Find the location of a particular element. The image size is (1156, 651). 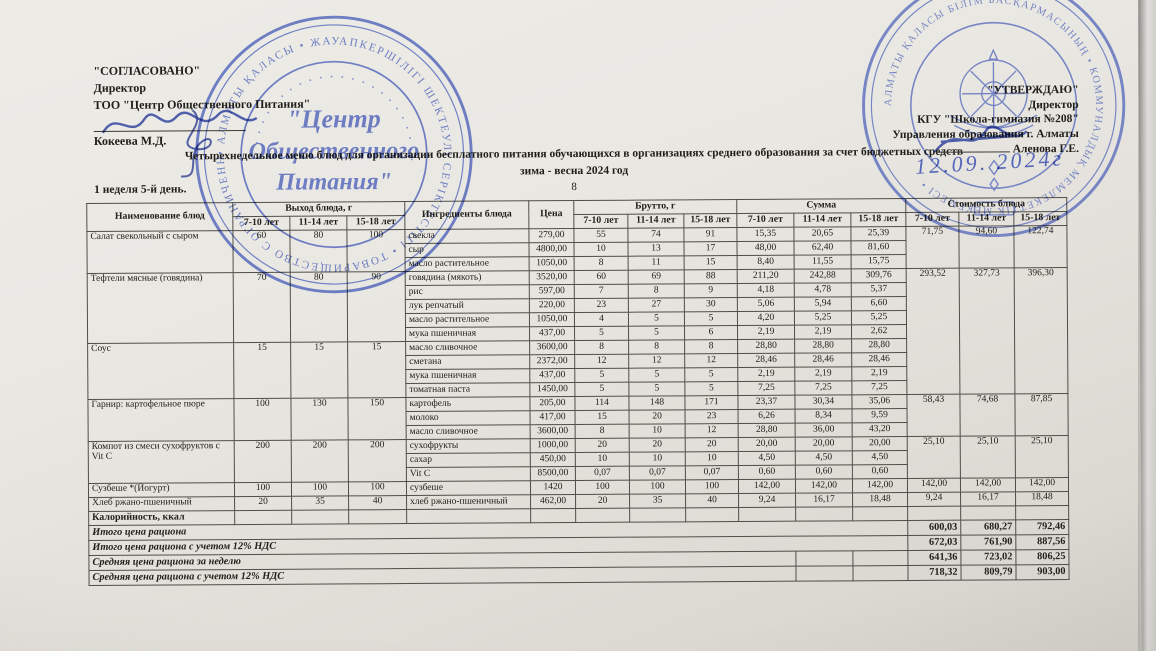

output-value: 90 is located at coordinates (376, 306).